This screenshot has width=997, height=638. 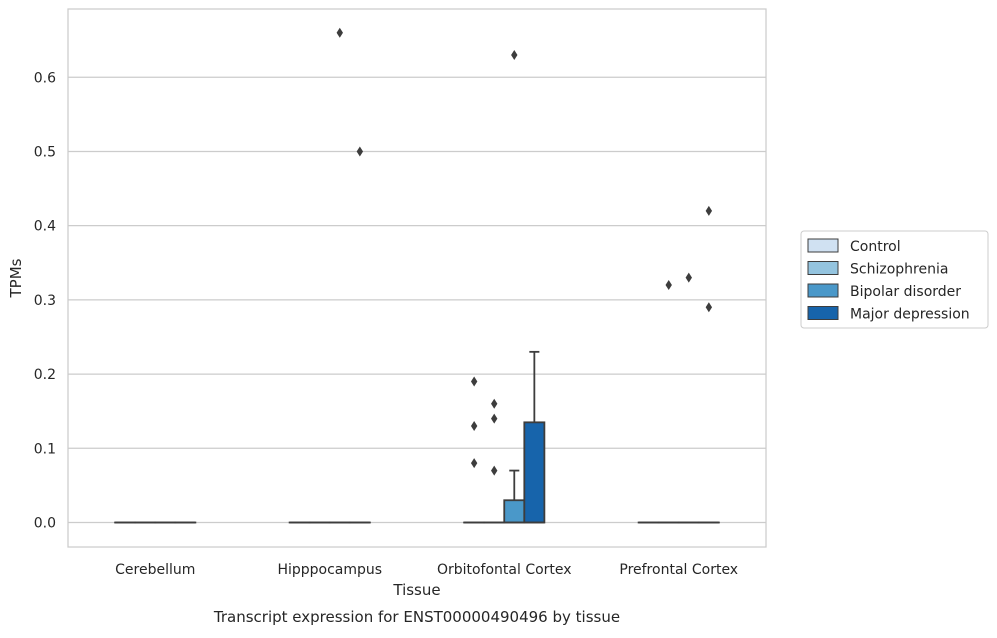 I want to click on y-tick-label: 0.5, so click(x=45, y=152).